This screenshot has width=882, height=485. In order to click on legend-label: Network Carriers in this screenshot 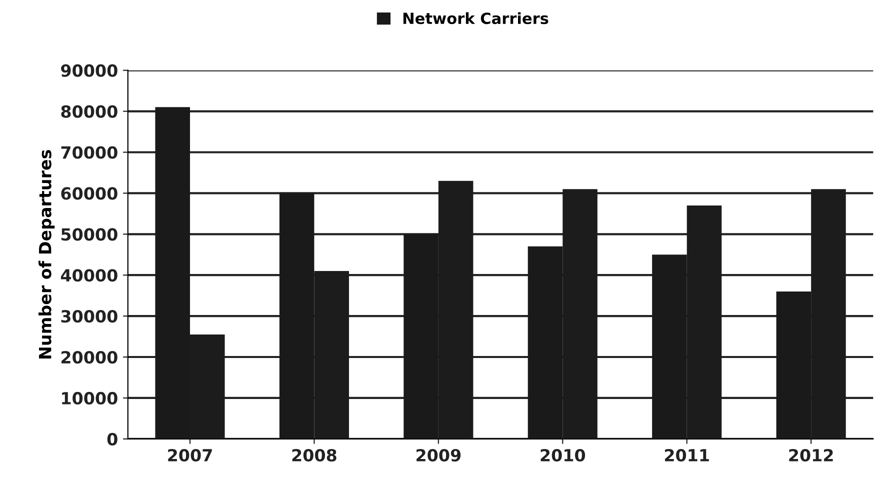, I will do `click(475, 18)`.